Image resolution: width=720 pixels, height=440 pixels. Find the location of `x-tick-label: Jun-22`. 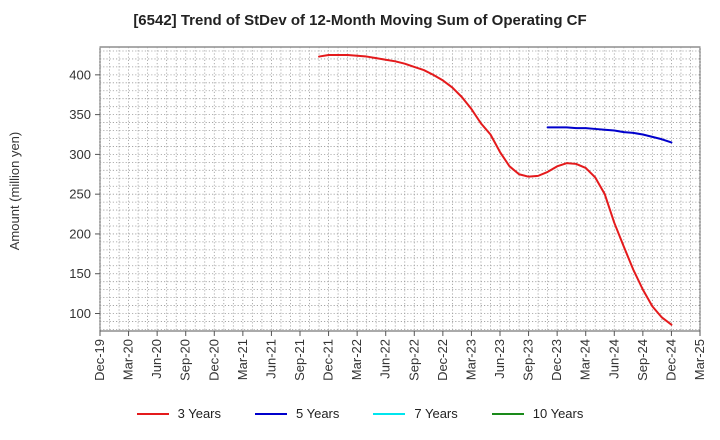

x-tick-label: Jun-22 is located at coordinates (385, 359).